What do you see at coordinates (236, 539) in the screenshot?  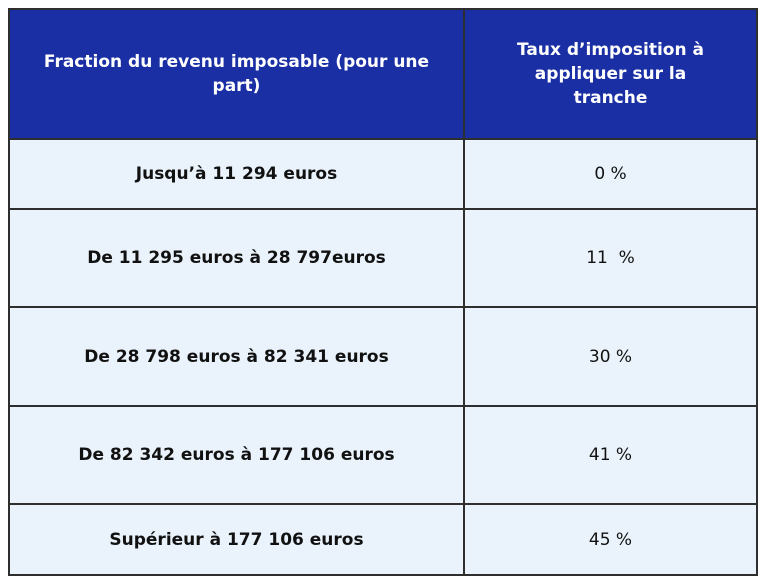 I see `income-range: Supérieur à 177 106 euros` at bounding box center [236, 539].